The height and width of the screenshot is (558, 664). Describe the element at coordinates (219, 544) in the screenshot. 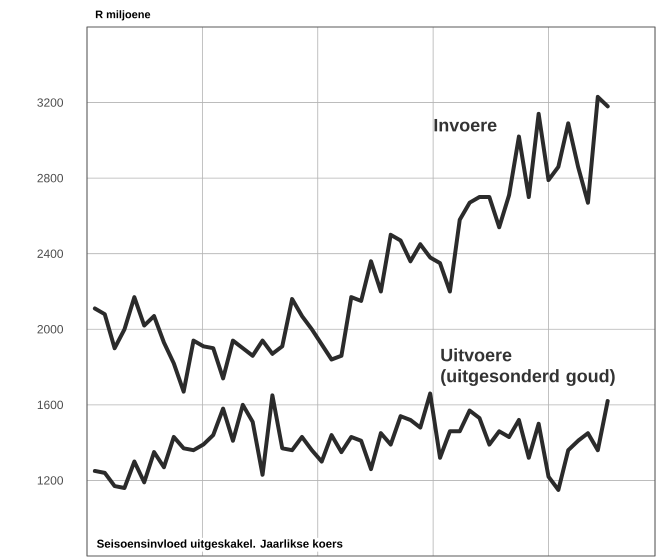

I see `annotation: Seisoensinvloed uitgeskakel. Jaarlikse koers` at that location.